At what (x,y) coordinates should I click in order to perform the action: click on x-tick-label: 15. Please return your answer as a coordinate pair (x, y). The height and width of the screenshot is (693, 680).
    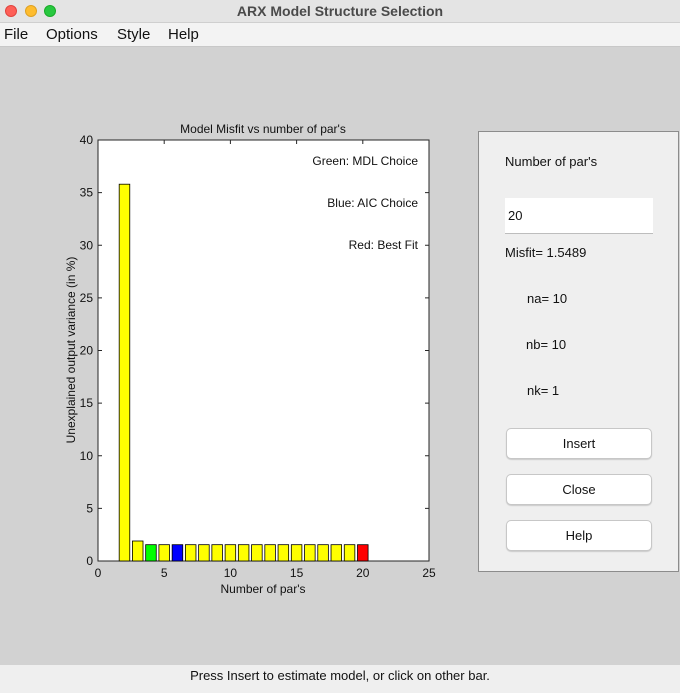
    Looking at the image, I should click on (297, 573).